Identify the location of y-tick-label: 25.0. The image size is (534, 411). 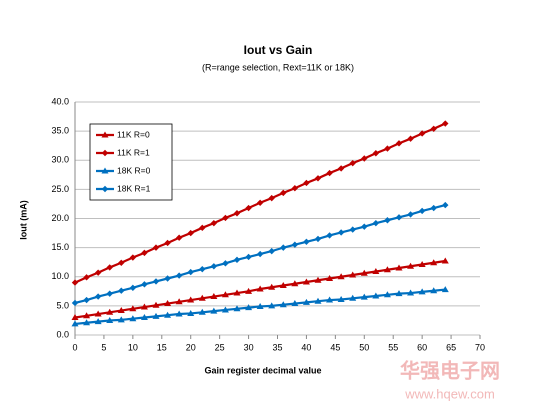
(60, 189).